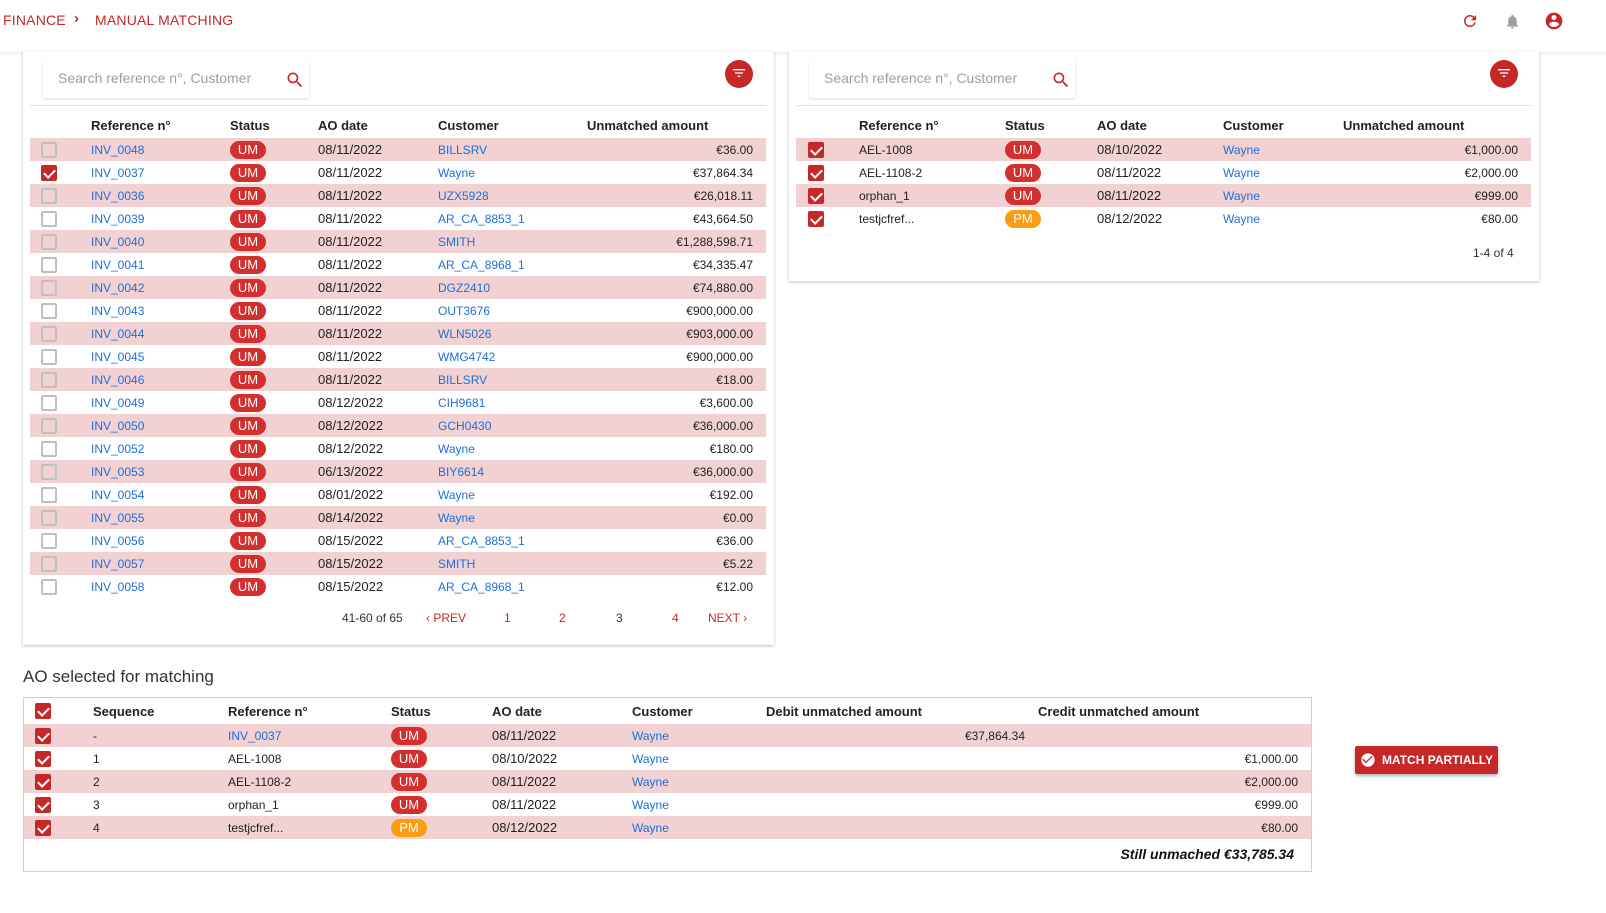  I want to click on table-row: INV_0046 UM 08/11/2022 BILLSRV €18.00, so click(398, 379).